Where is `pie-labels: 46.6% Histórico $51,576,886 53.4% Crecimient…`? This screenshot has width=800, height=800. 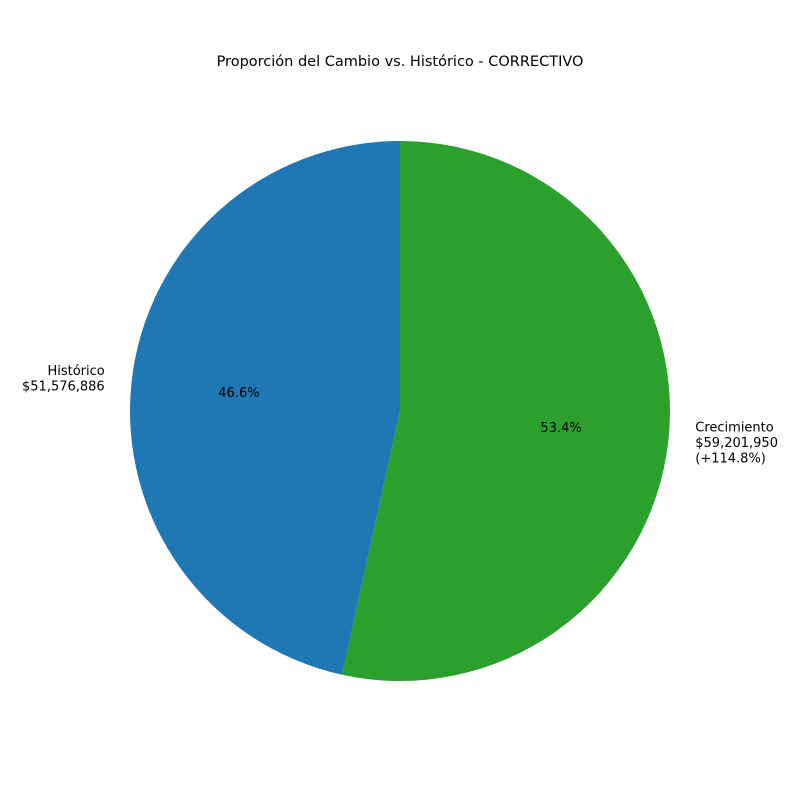 pie-labels: 46.6% Histórico $51,576,886 53.4% Crecimient… is located at coordinates (400, 415).